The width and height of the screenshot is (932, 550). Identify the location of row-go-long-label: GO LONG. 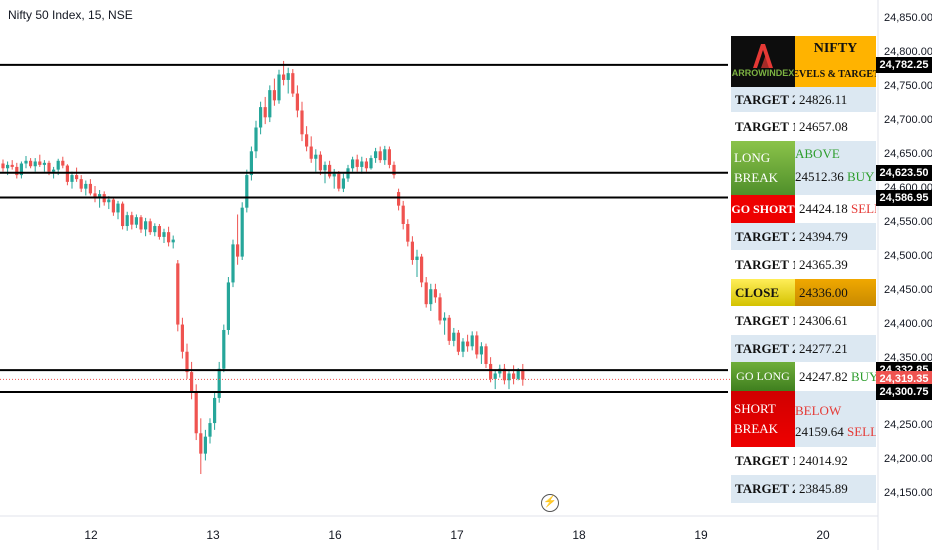
(763, 376).